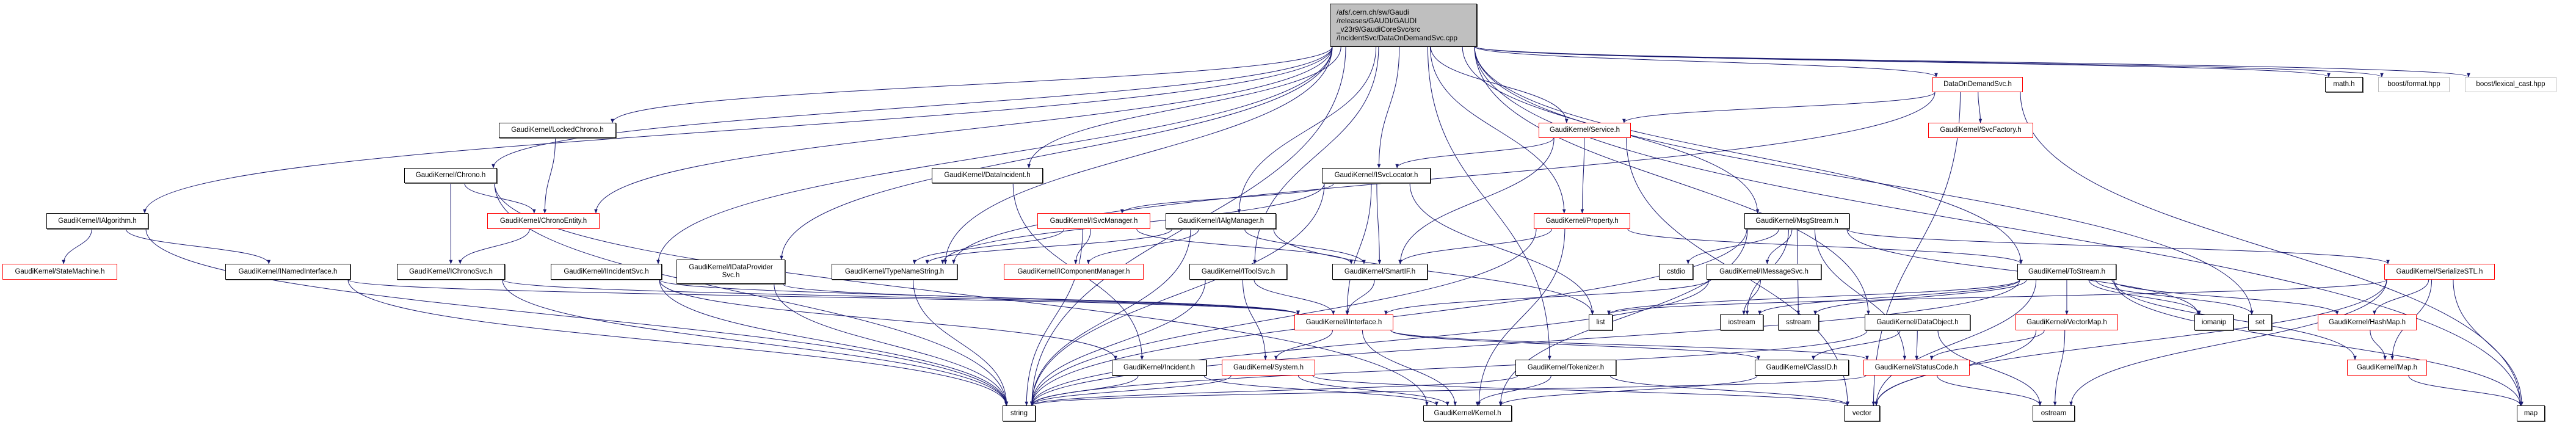 This screenshot has height=425, width=2576. Describe the element at coordinates (1802, 368) in the screenshot. I see `node-classid: GaudiKernel/ClassID.h` at that location.